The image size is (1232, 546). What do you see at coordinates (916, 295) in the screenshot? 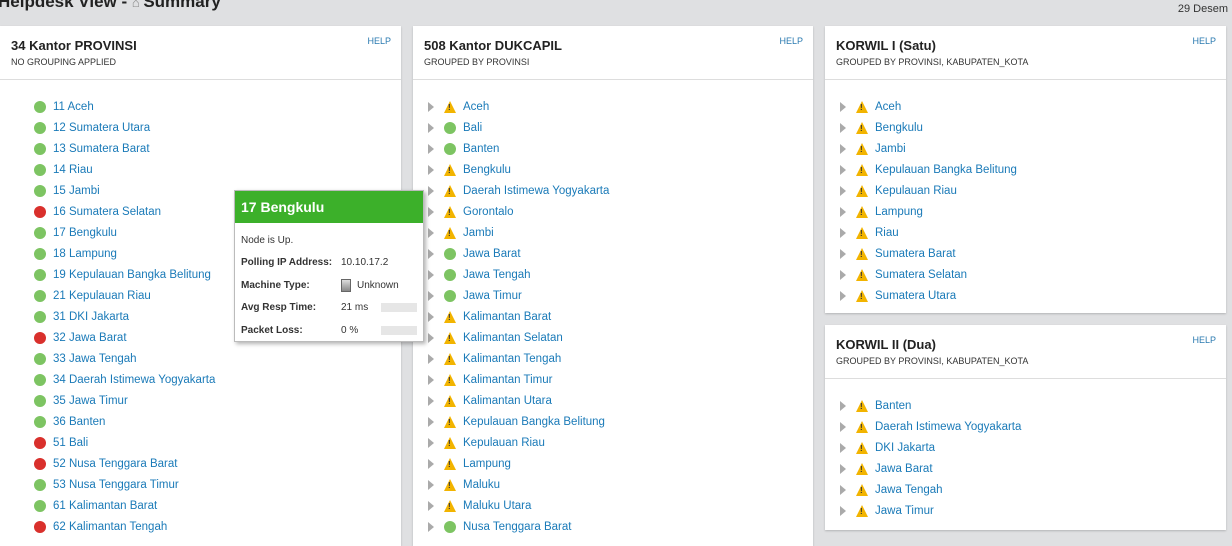
I see `item-label: Sumatera Utara` at bounding box center [916, 295].